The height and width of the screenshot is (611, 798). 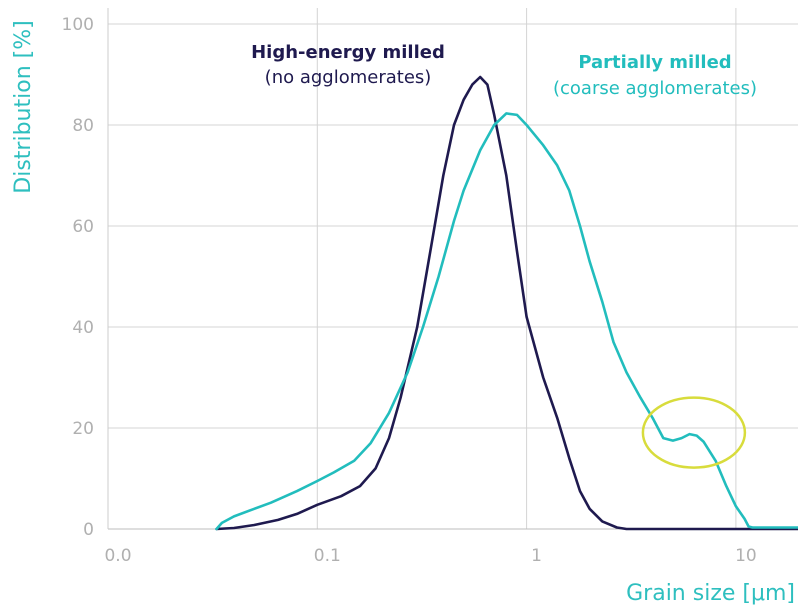 What do you see at coordinates (746, 556) in the screenshot?
I see `x-tick-label: 10` at bounding box center [746, 556].